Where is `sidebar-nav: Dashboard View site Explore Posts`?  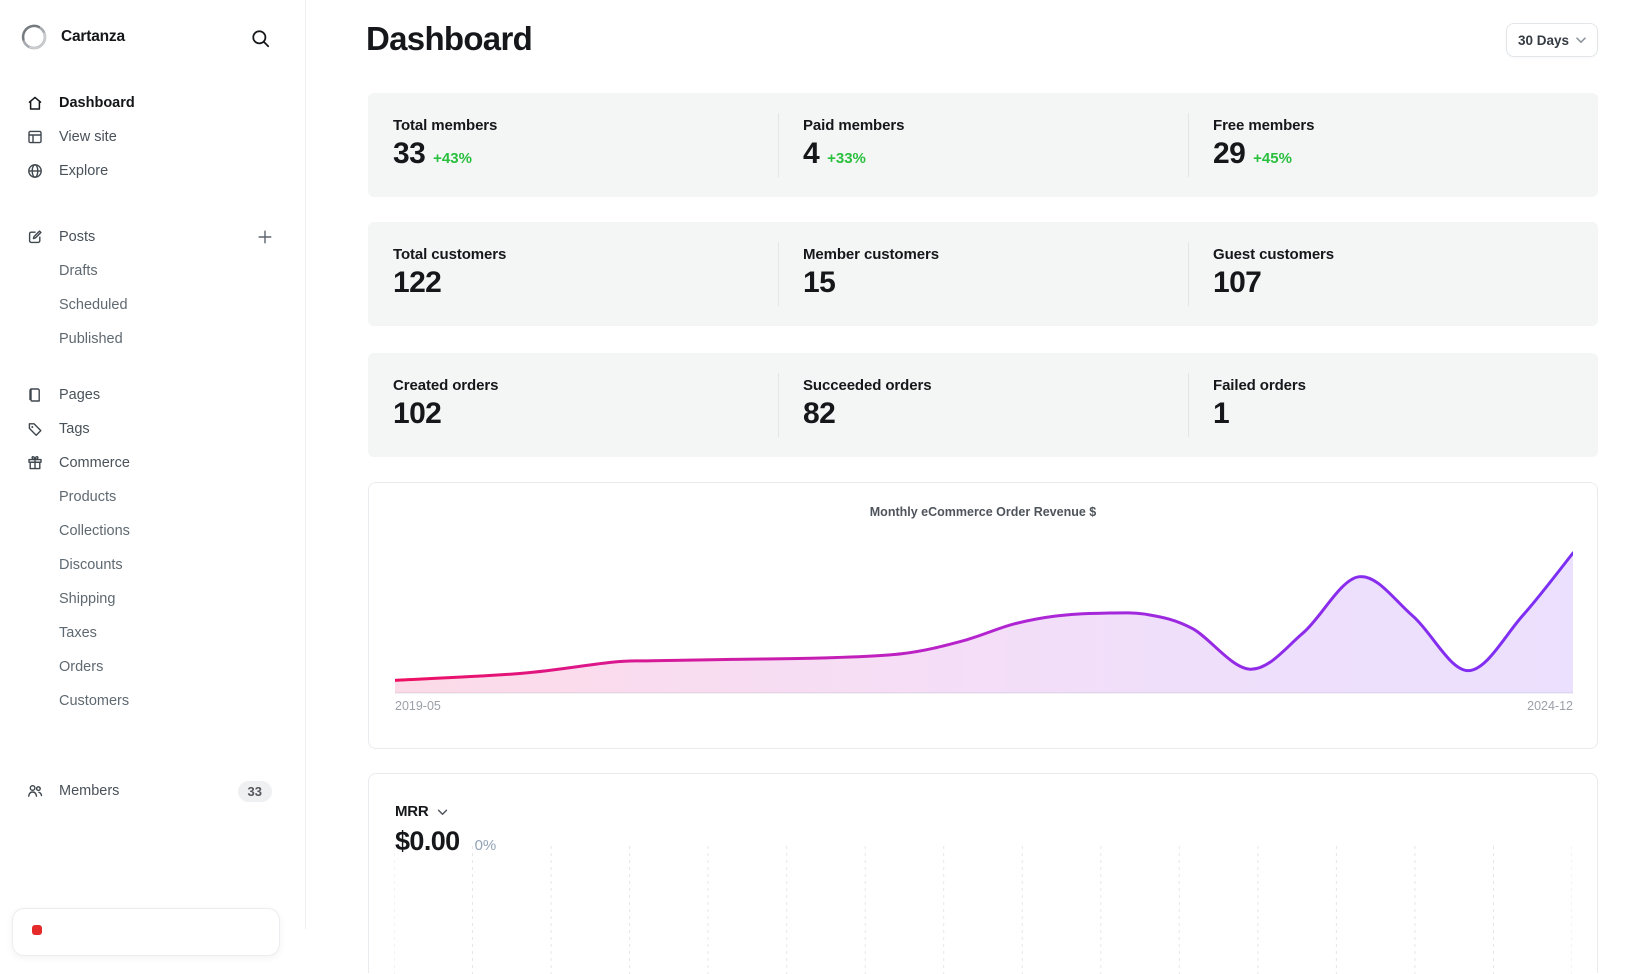
sidebar-nav: Dashboard View site Explore Posts is located at coordinates (152, 447).